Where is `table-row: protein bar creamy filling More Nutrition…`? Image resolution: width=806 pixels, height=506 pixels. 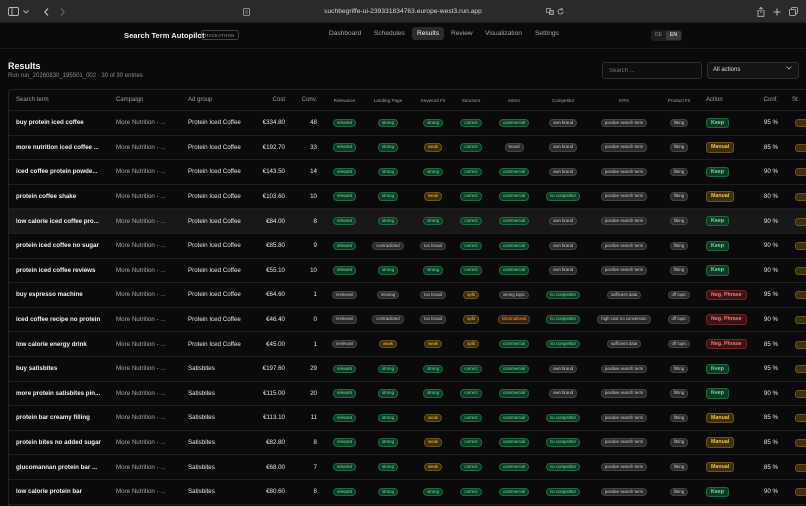 table-row: protein bar creamy filling More Nutrition… is located at coordinates (407, 418).